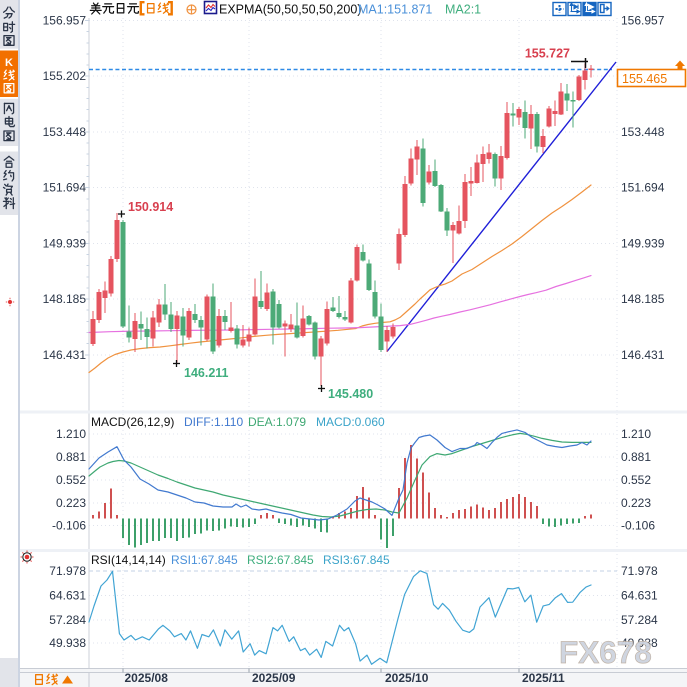 The width and height of the screenshot is (687, 687). What do you see at coordinates (150, 207) in the screenshot?
I see `svg-text: 150.914` at bounding box center [150, 207].